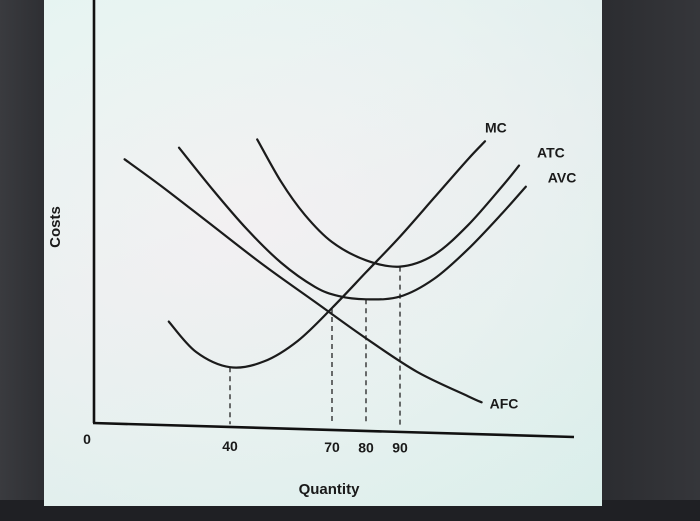 The image size is (700, 521). Describe the element at coordinates (400, 448) in the screenshot. I see `x-tick-label-90: 90` at that location.